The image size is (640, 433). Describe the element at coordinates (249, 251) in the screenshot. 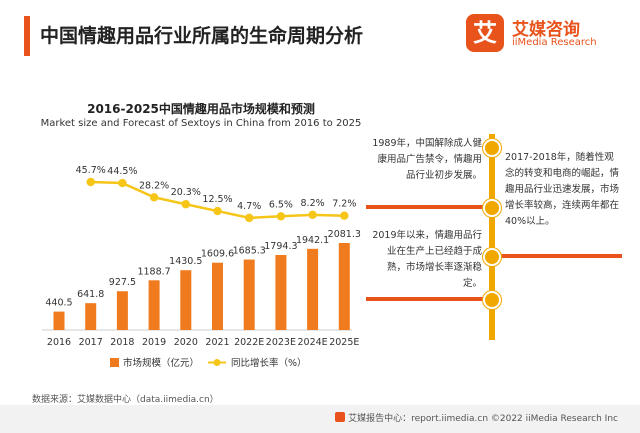

I see `bar-label-2022E: 1685.3` at that location.